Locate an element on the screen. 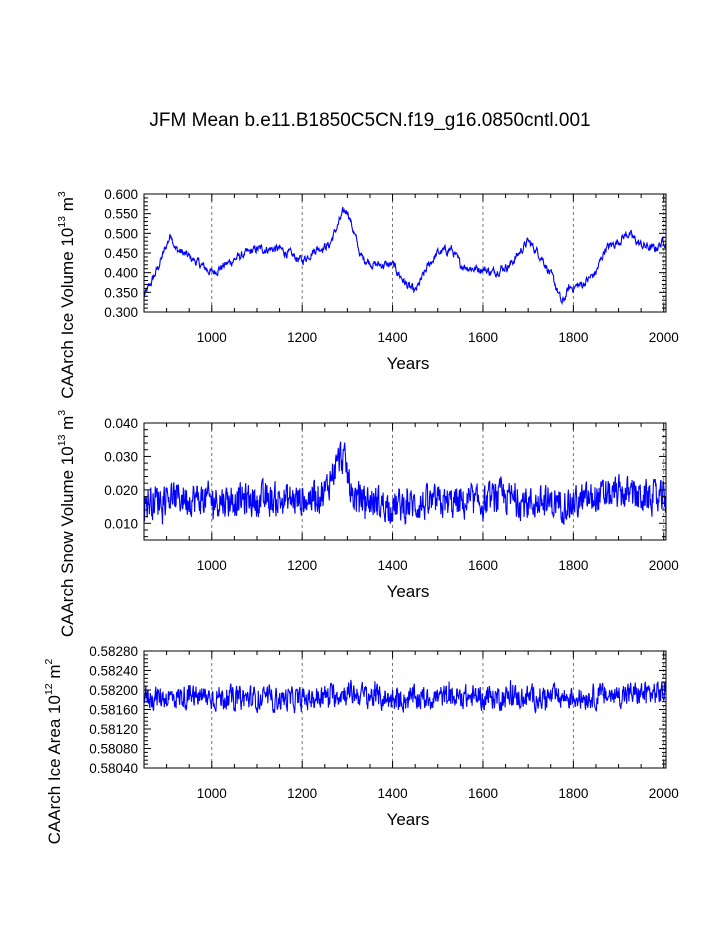 Image resolution: width=723 pixels, height=935 pixels. y-tick-label: 0.500 is located at coordinates (121, 233).